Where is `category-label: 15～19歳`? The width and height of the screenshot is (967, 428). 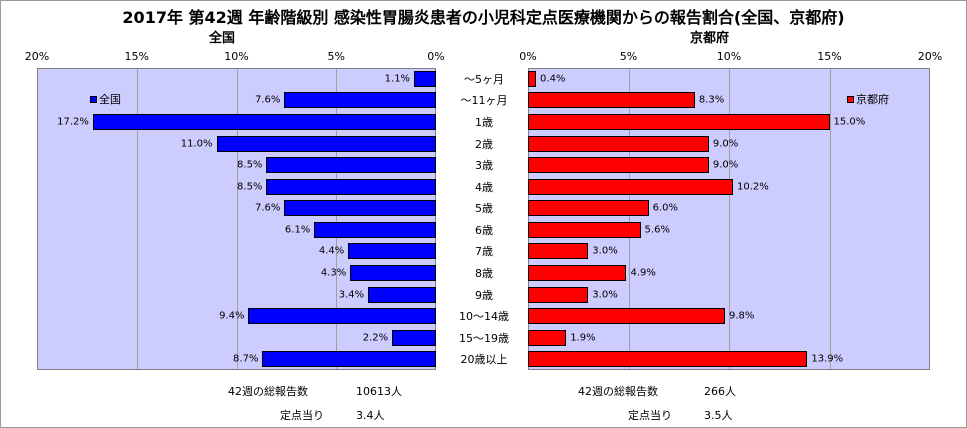
category-label: 15～19歳 is located at coordinates (484, 338).